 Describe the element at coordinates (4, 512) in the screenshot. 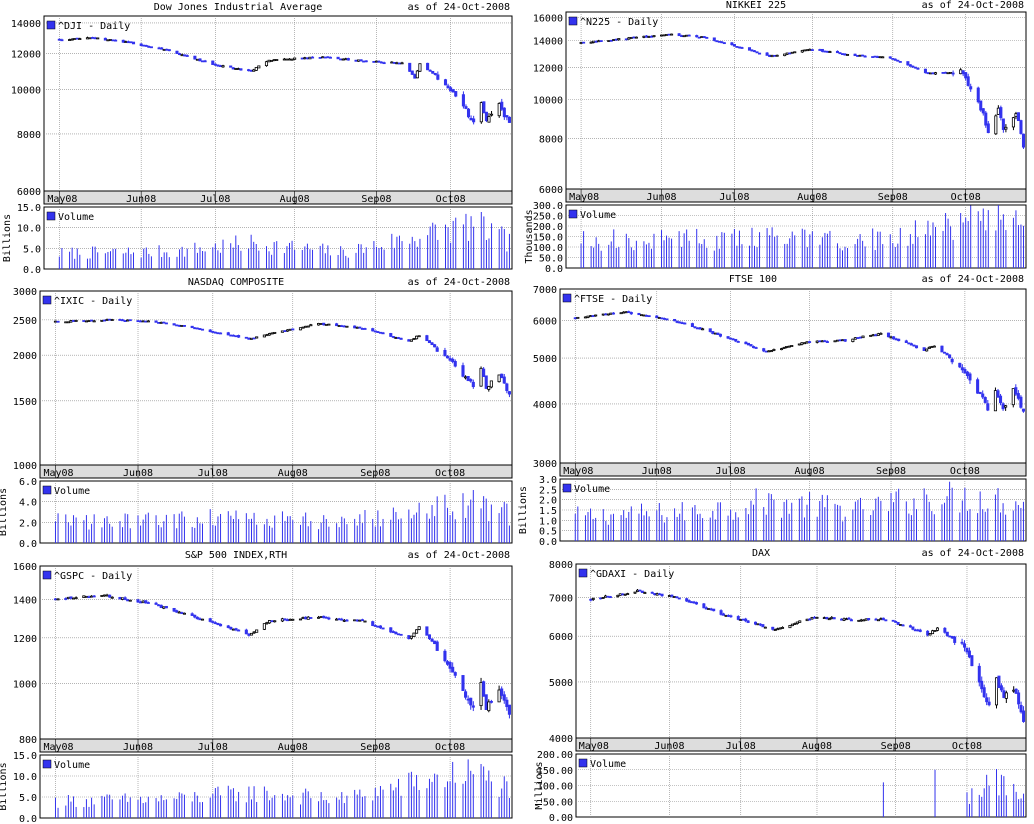

I see `volume-axis-label: Billions` at that location.